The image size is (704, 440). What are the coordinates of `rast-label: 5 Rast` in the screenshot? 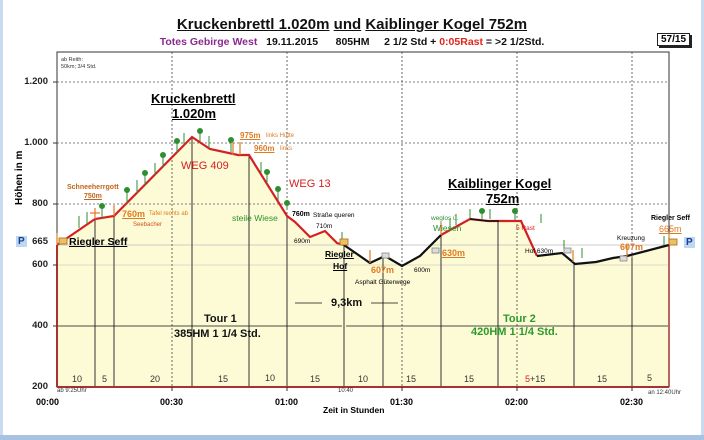 It's located at (525, 228).